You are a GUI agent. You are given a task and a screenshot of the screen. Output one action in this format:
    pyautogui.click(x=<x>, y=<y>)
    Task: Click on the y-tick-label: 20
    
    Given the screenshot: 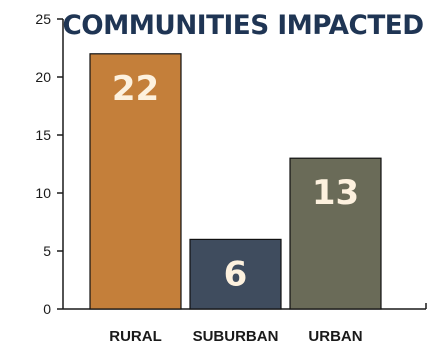 What is the action you would take?
    pyautogui.click(x=43, y=77)
    